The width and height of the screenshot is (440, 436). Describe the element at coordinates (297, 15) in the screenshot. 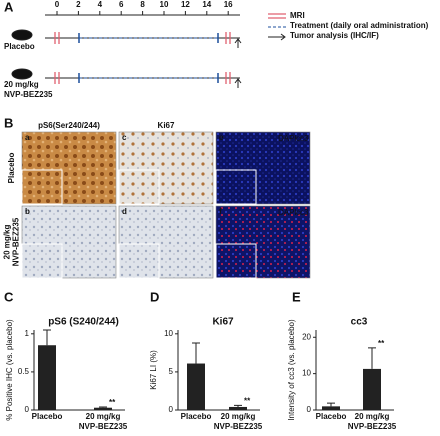

I see `legend-label: MRI` at that location.